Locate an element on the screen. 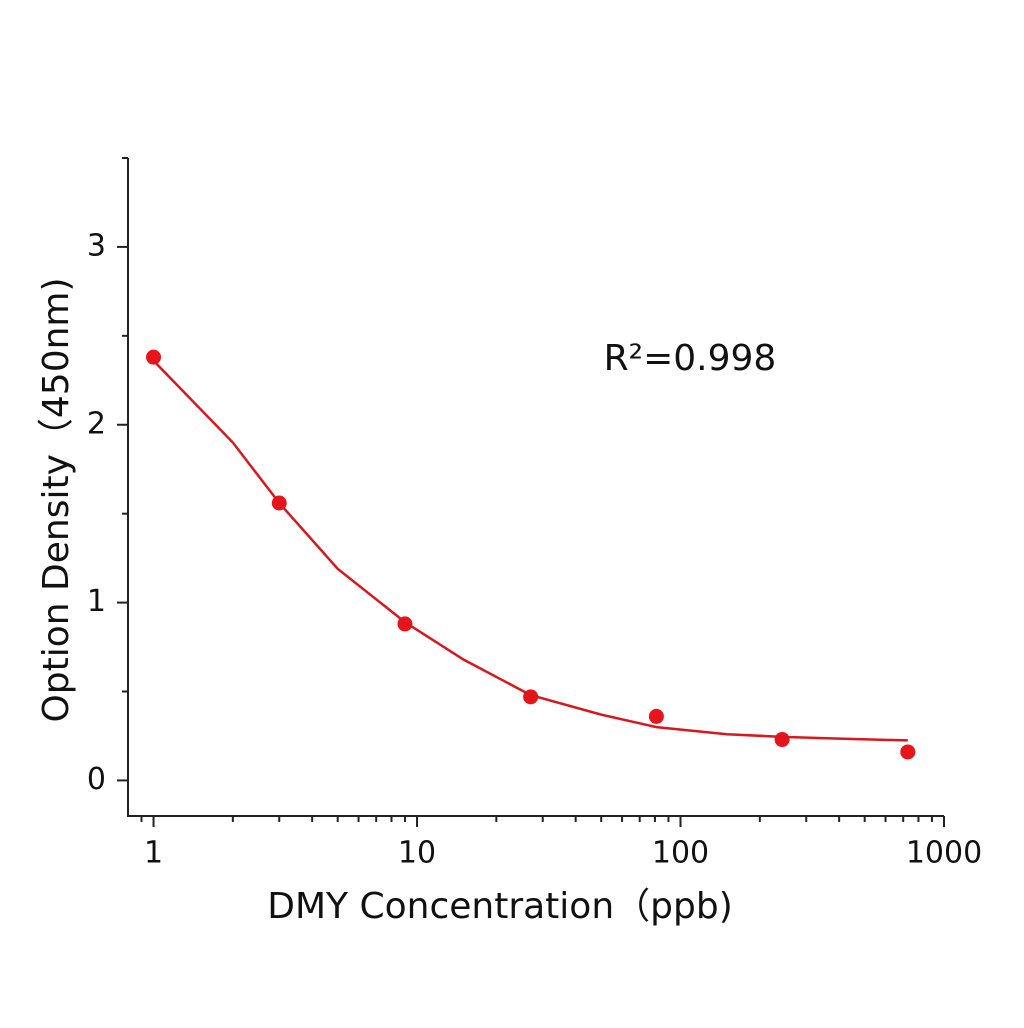 This screenshot has height=1028, width=1024. x-tick-label: 100 is located at coordinates (680, 853).